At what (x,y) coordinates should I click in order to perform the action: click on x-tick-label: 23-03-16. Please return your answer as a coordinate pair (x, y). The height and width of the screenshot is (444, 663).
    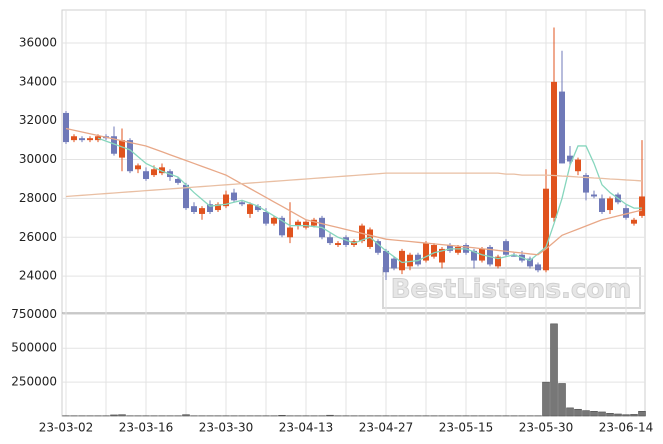
    Looking at the image, I should click on (146, 428).